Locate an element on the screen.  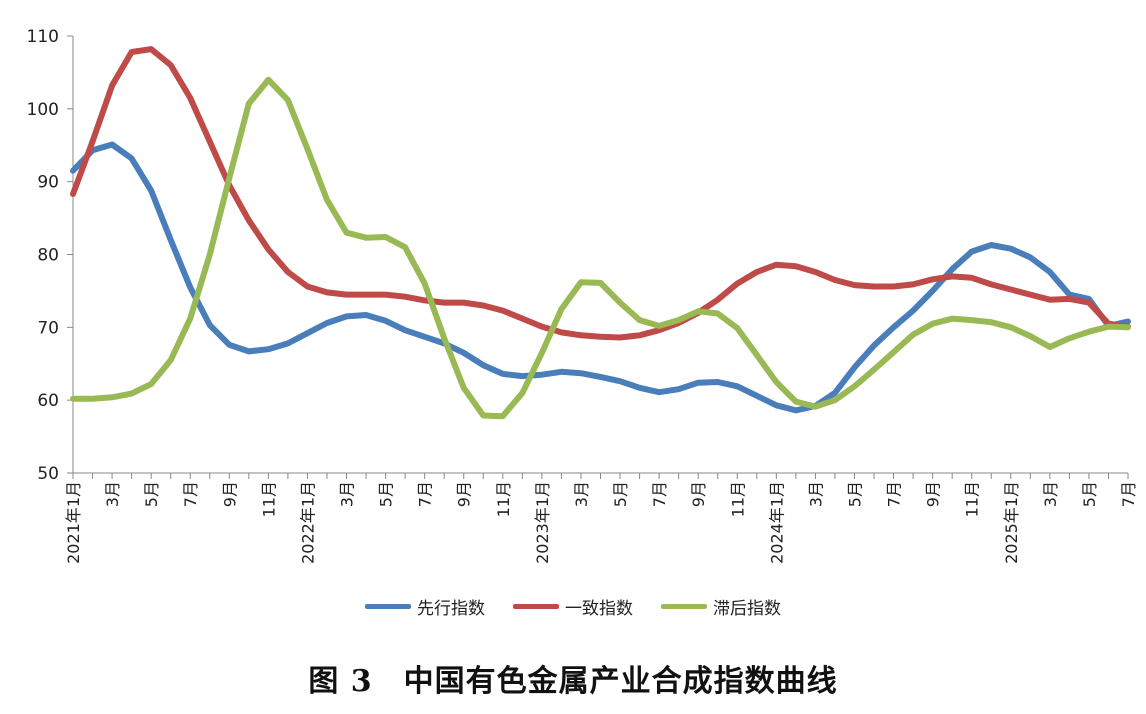
legend-label-coincident: 一致指数 is located at coordinates (599, 609).